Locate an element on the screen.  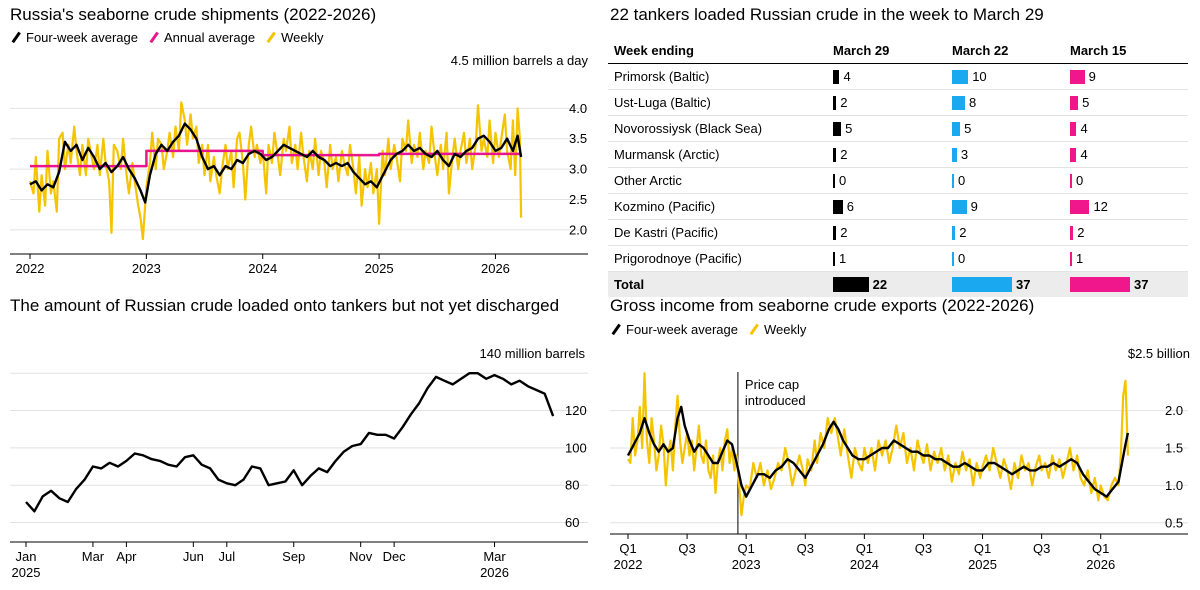
port-label: De Kastri (Pacific) is located at coordinates (666, 232).